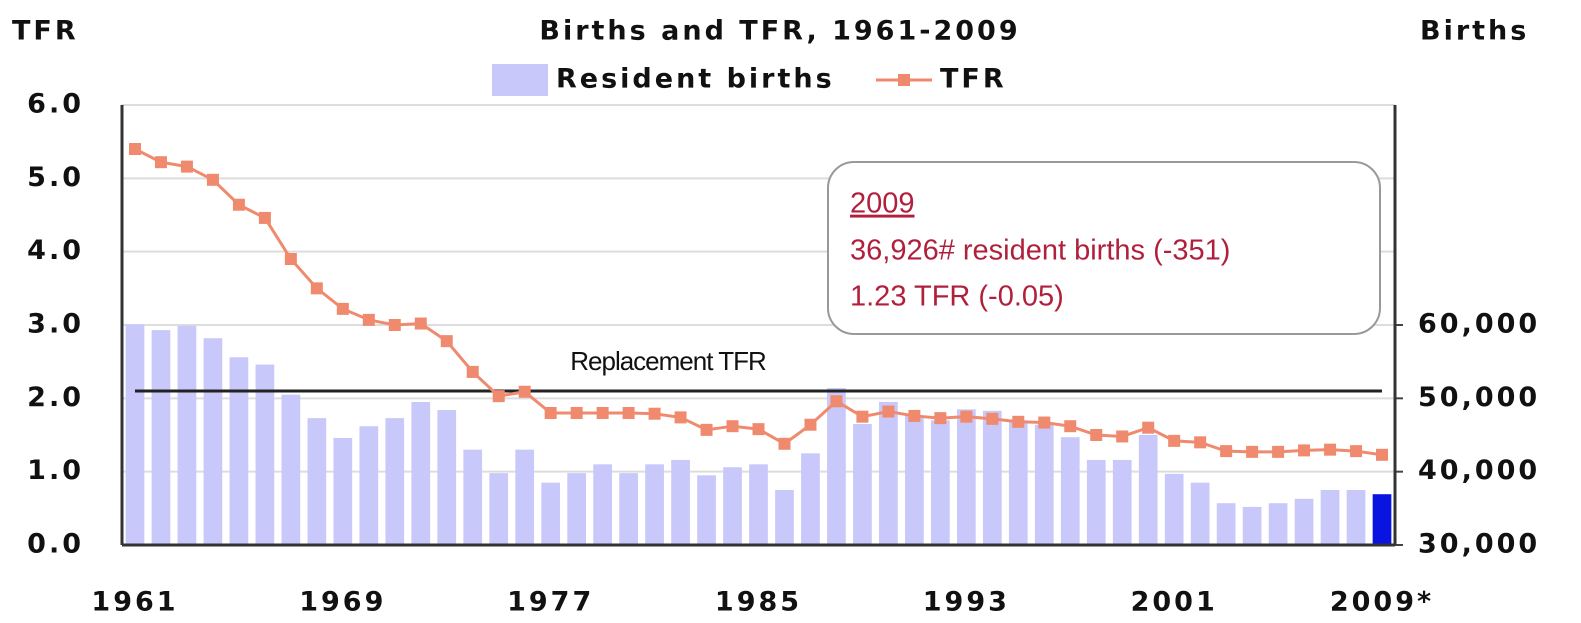  What do you see at coordinates (1479, 397) in the screenshot?
I see `y2-tick-label: 50,000` at bounding box center [1479, 397].